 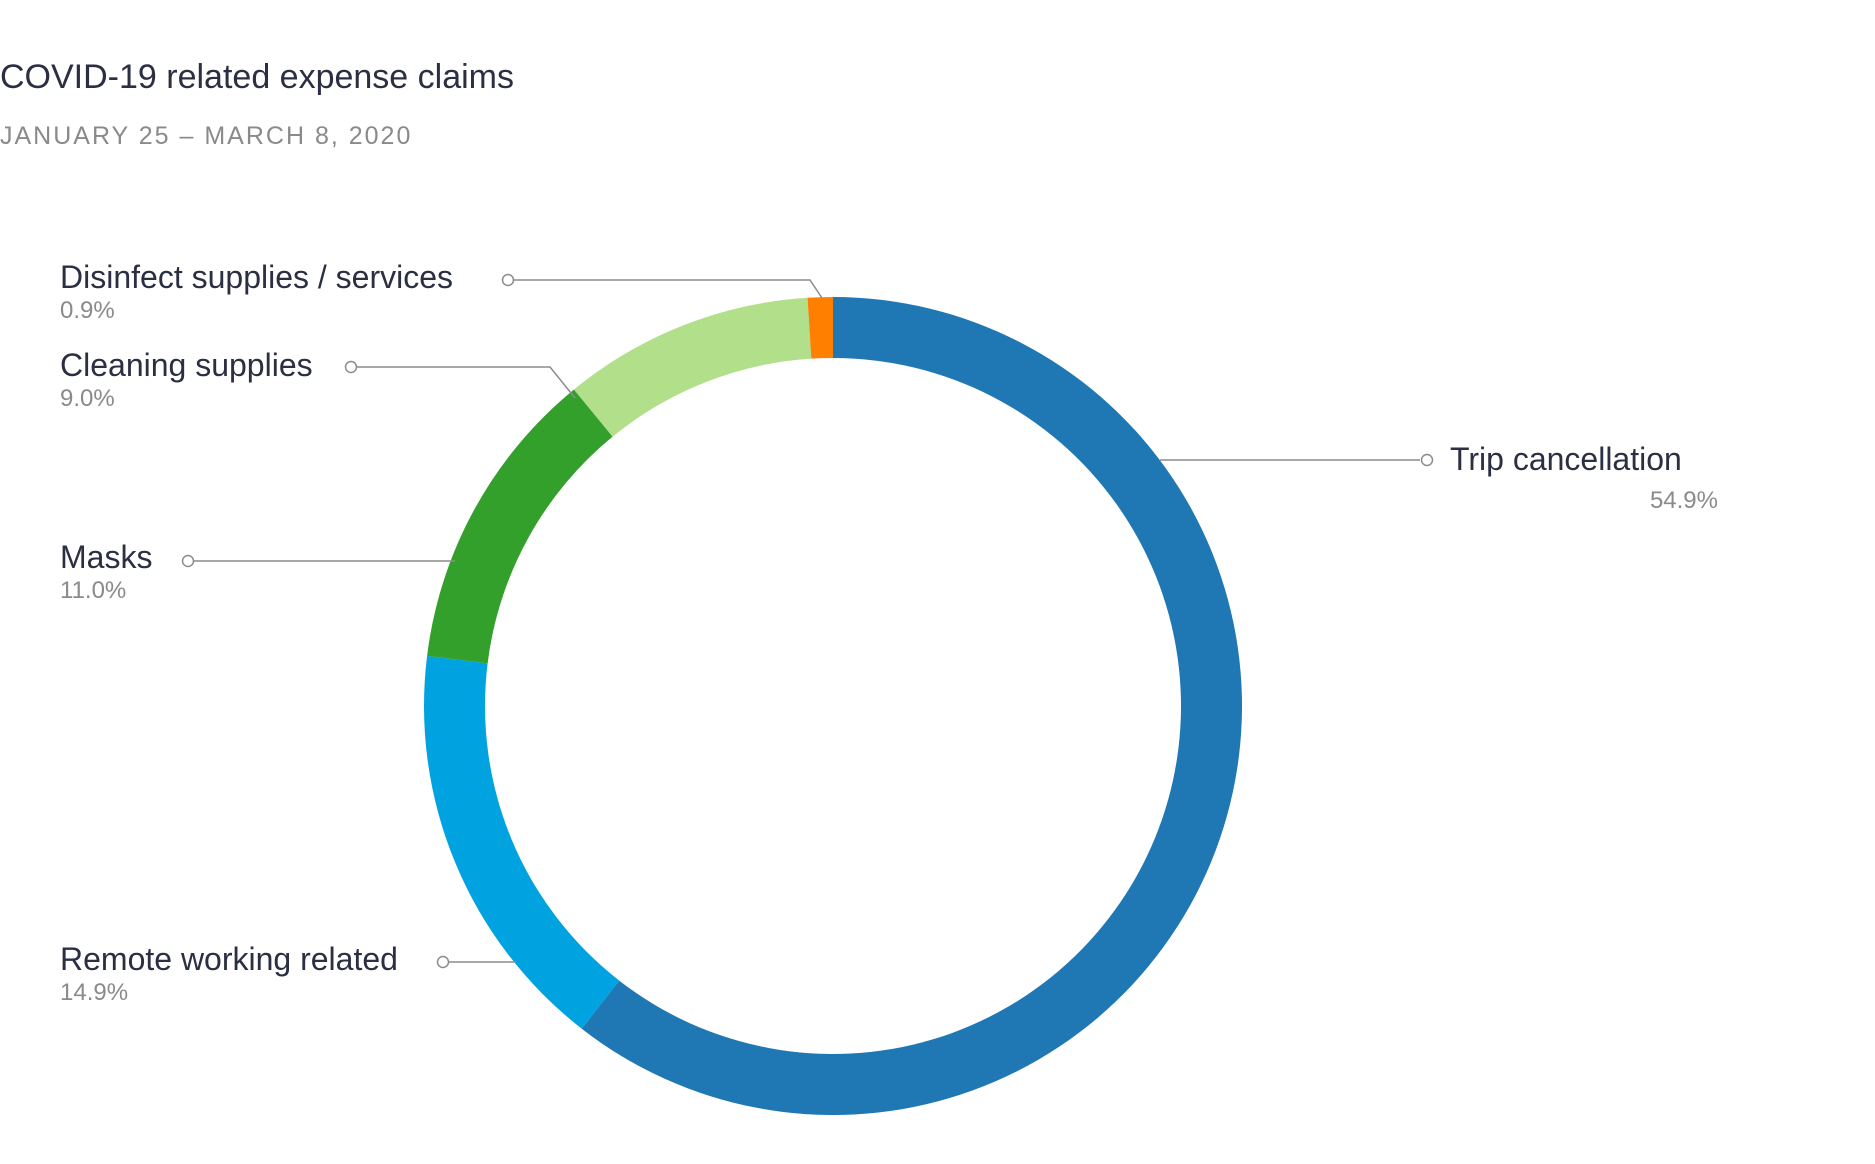 I want to click on slice-remote-working-related, so click(x=522, y=842).